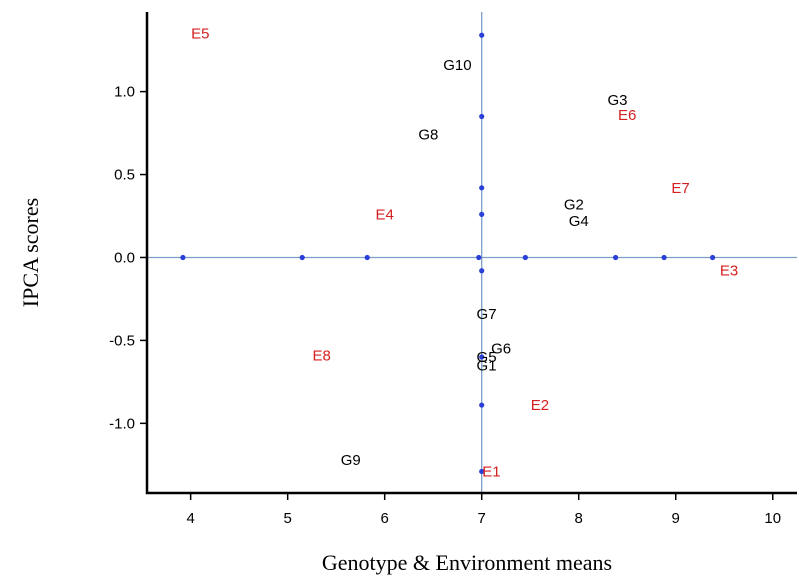  I want to click on point-label-g6: G6, so click(501, 349).